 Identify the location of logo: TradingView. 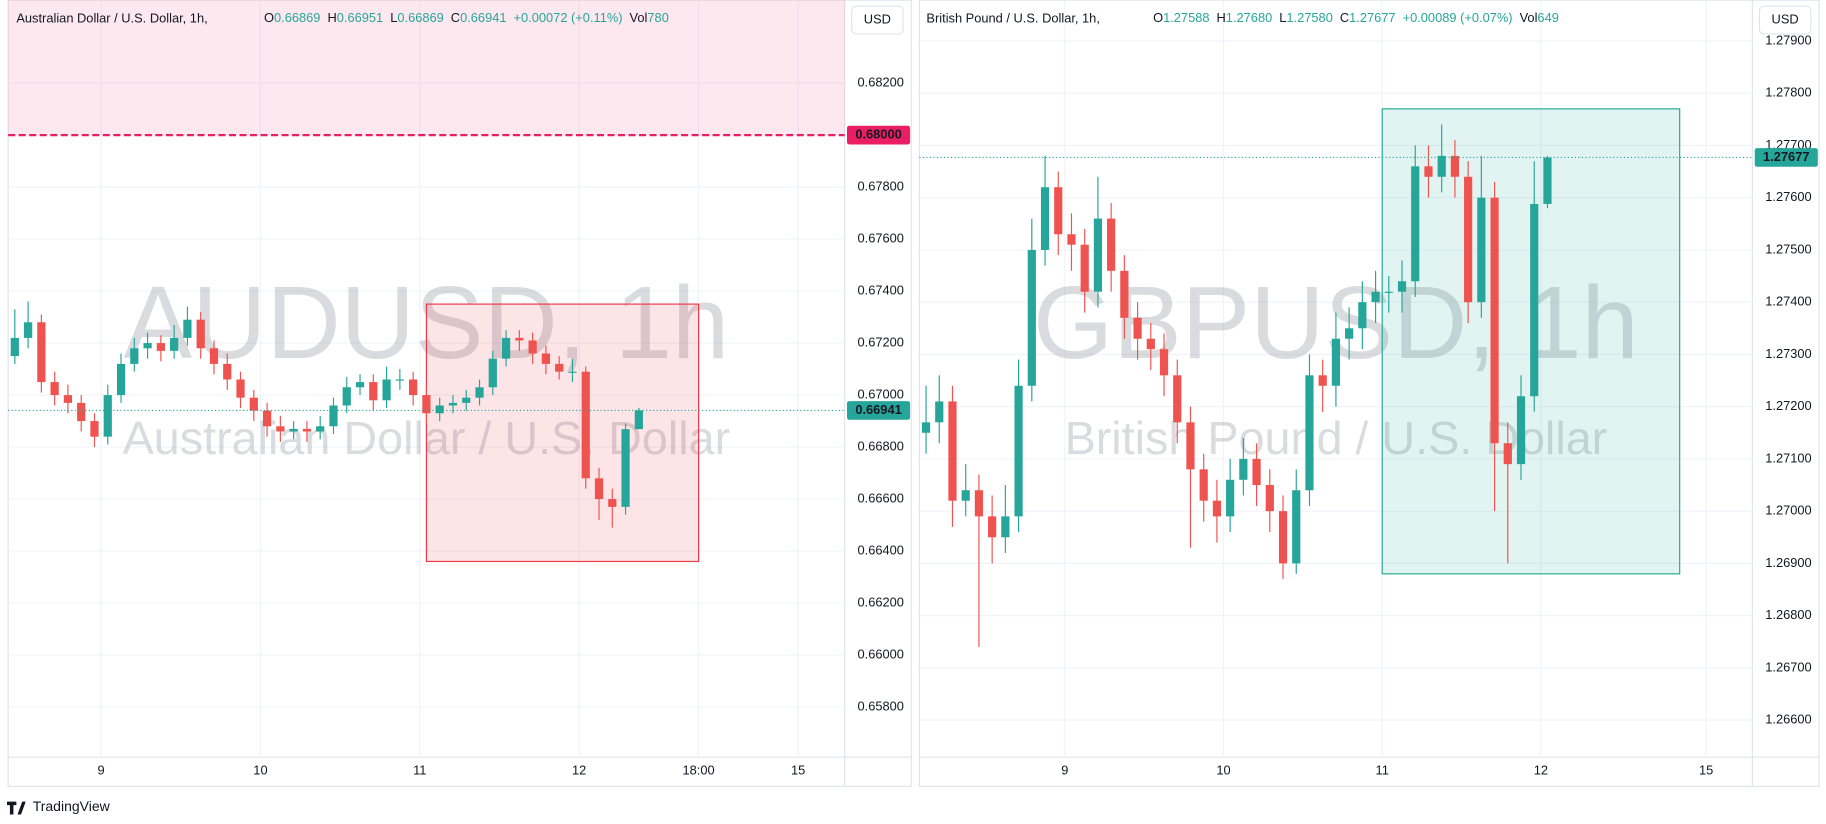
(59, 806).